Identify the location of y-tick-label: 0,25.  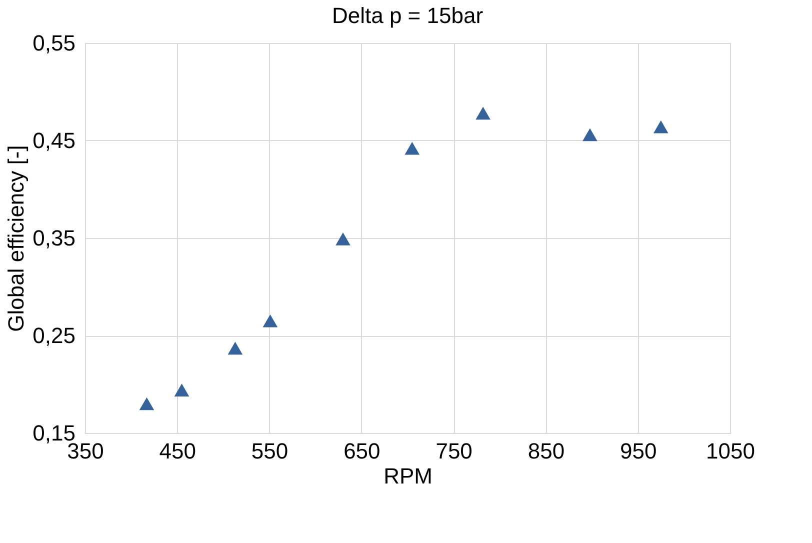
(54, 335).